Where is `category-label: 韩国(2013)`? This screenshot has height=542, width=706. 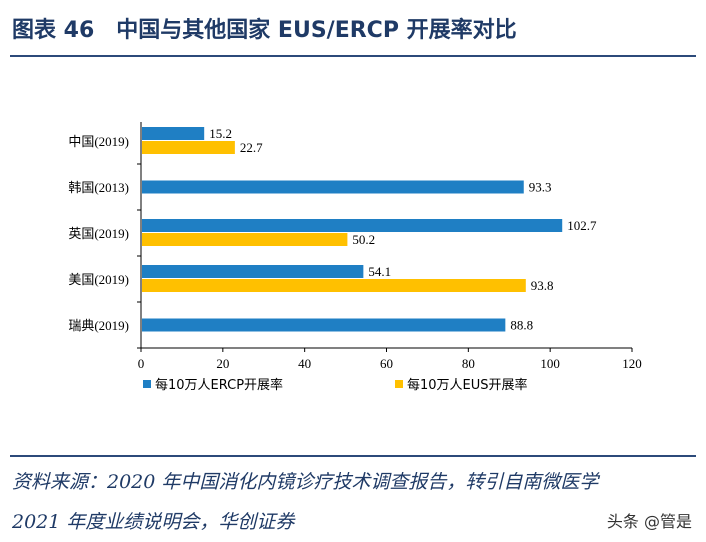
category-label: 韩国(2013) is located at coordinates (98, 187).